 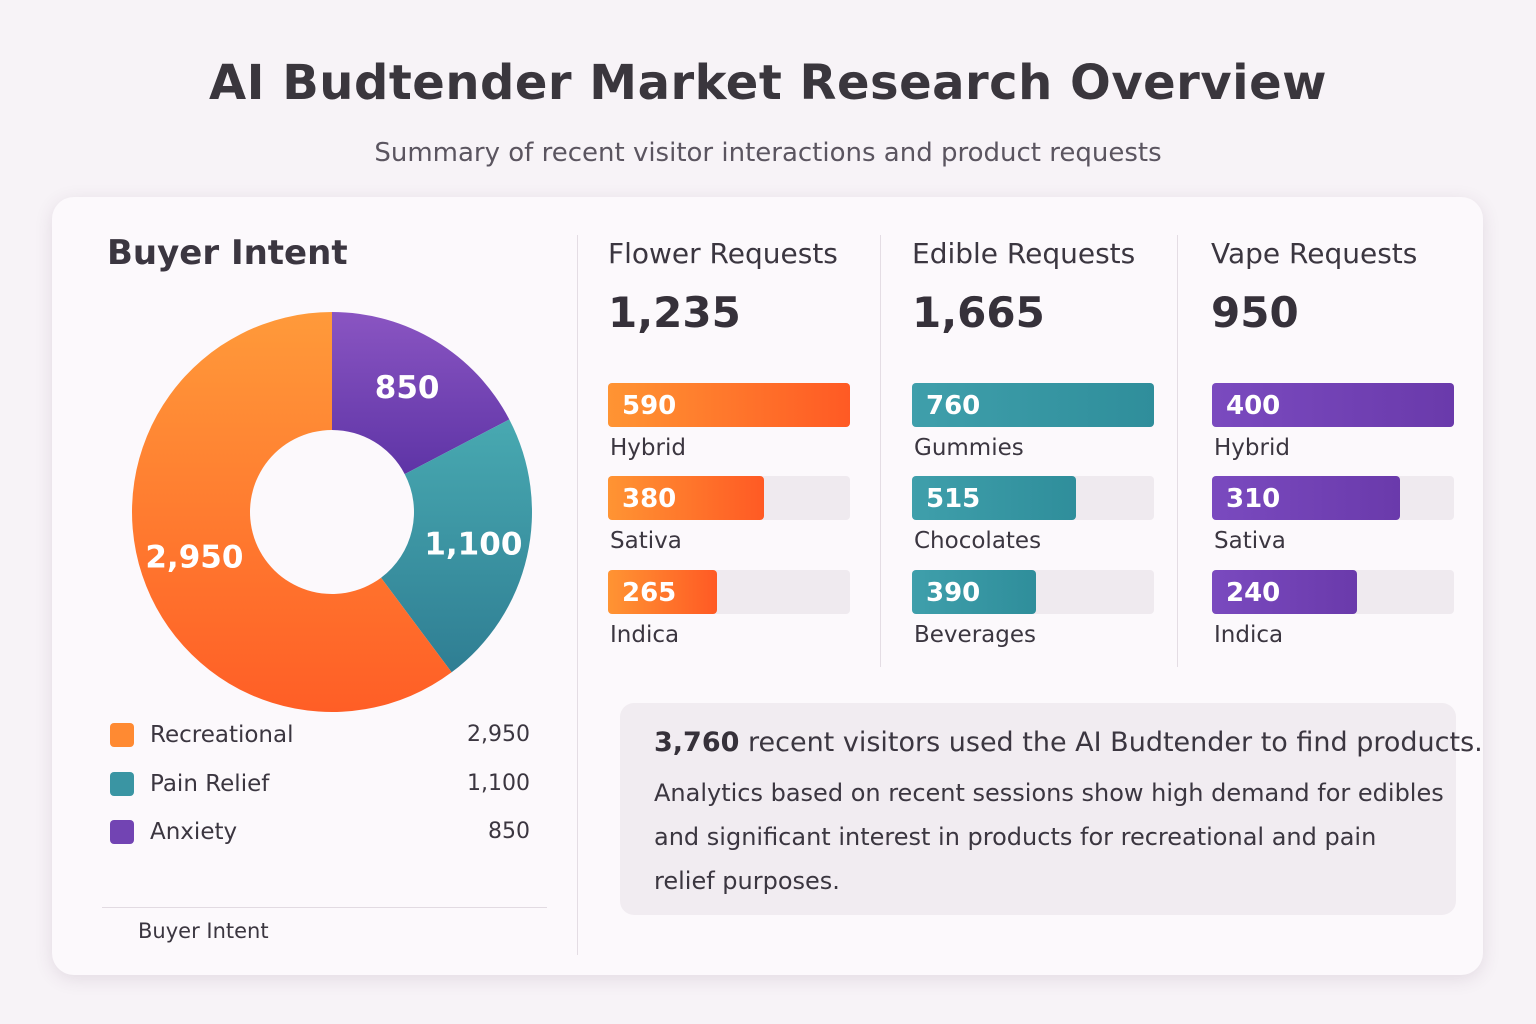 I want to click on legend-divider, so click(x=324, y=907).